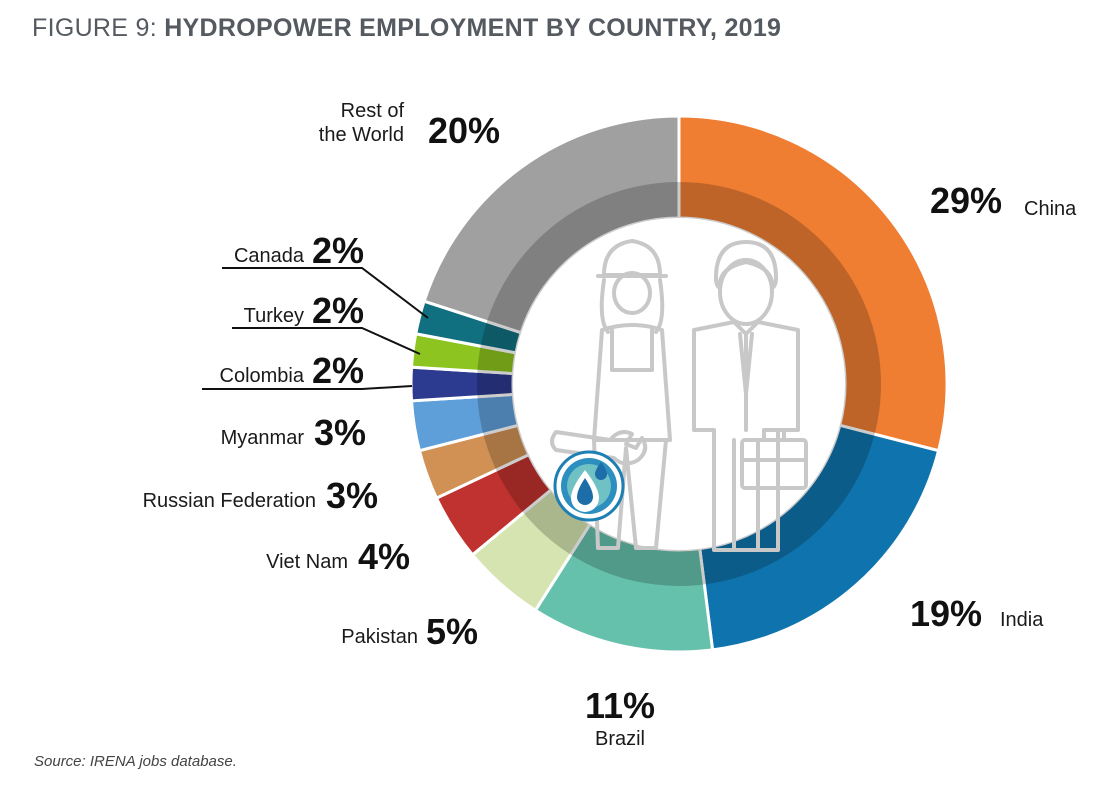 The width and height of the screenshot is (1116, 808). Describe the element at coordinates (620, 705) in the screenshot. I see `label-brazil-pct: 11%` at that location.